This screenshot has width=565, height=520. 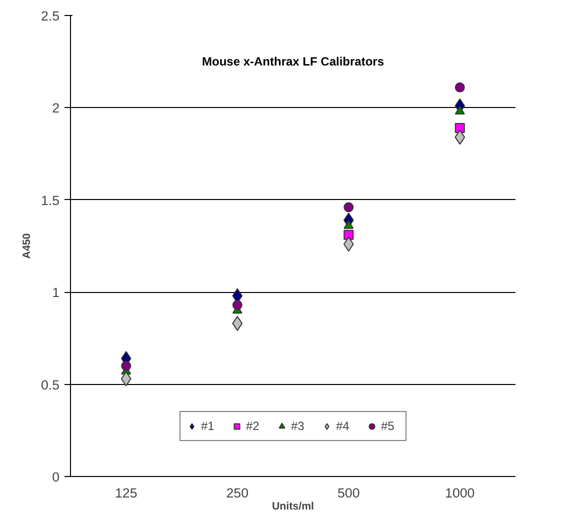 What do you see at coordinates (56, 108) in the screenshot?
I see `y-tick-label: 2` at bounding box center [56, 108].